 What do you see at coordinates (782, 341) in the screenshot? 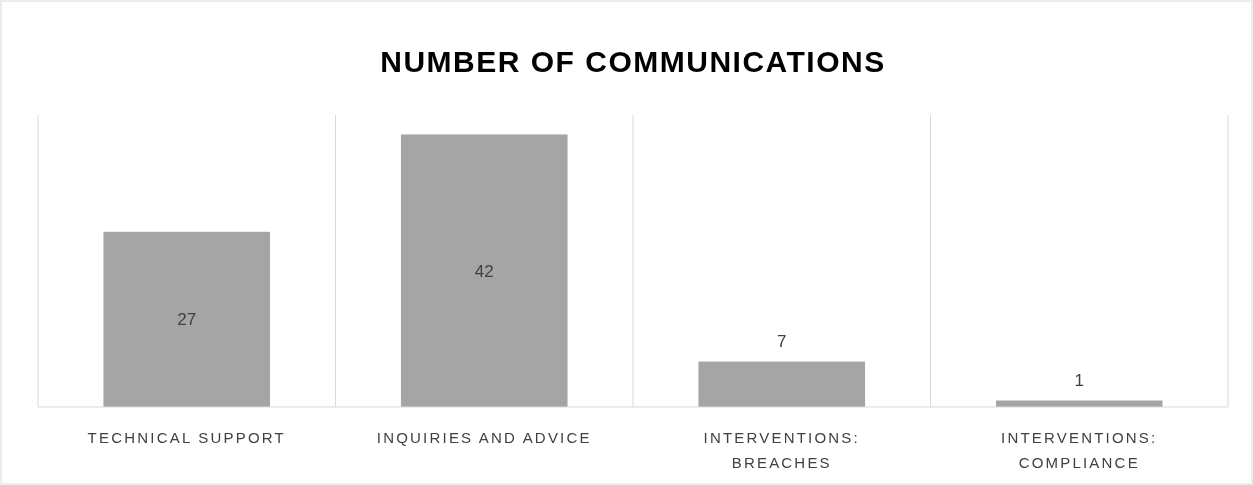
I see `data-label: 7` at bounding box center [782, 341].